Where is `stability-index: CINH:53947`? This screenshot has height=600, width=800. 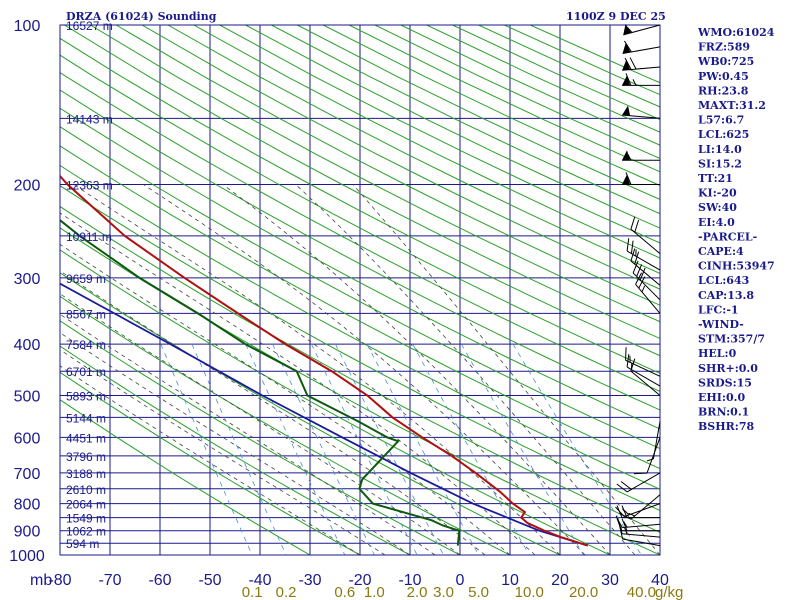
stability-index: CINH:53947 is located at coordinates (736, 266).